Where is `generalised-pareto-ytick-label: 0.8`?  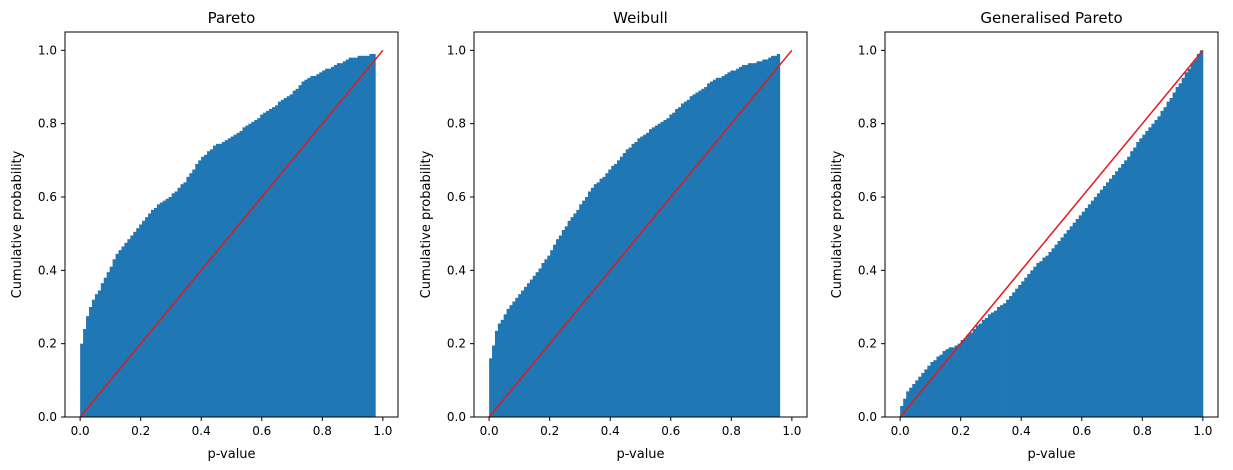 generalised-pareto-ytick-label: 0.8 is located at coordinates (867, 124).